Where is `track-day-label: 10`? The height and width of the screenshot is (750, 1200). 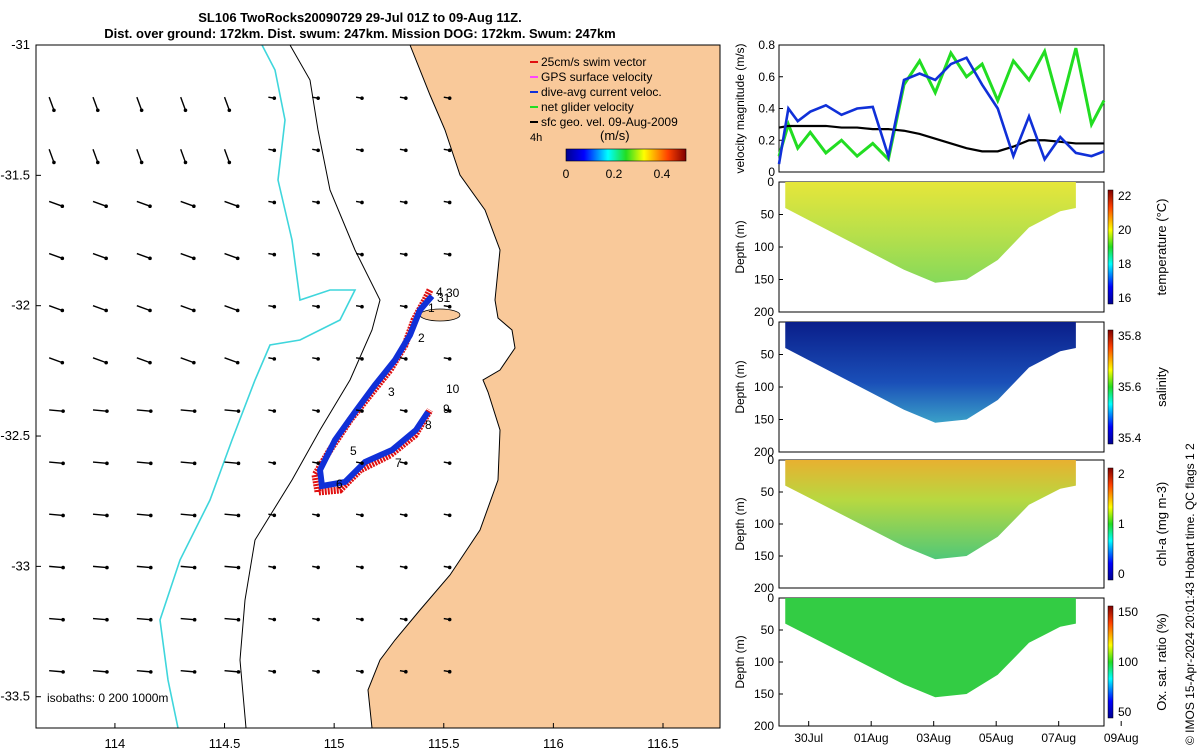 track-day-label: 10 is located at coordinates (453, 389).